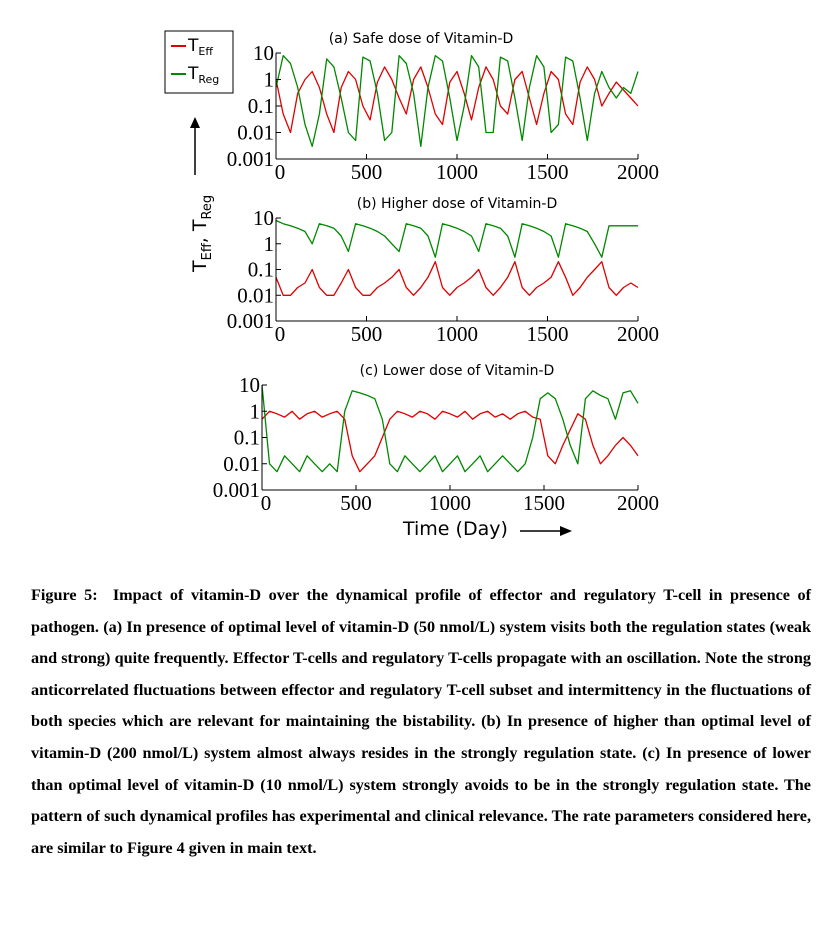 The image size is (840, 926). What do you see at coordinates (421, 39) in the screenshot?
I see `panel-title: (a) Safe dose of Vitamin-D` at bounding box center [421, 39].